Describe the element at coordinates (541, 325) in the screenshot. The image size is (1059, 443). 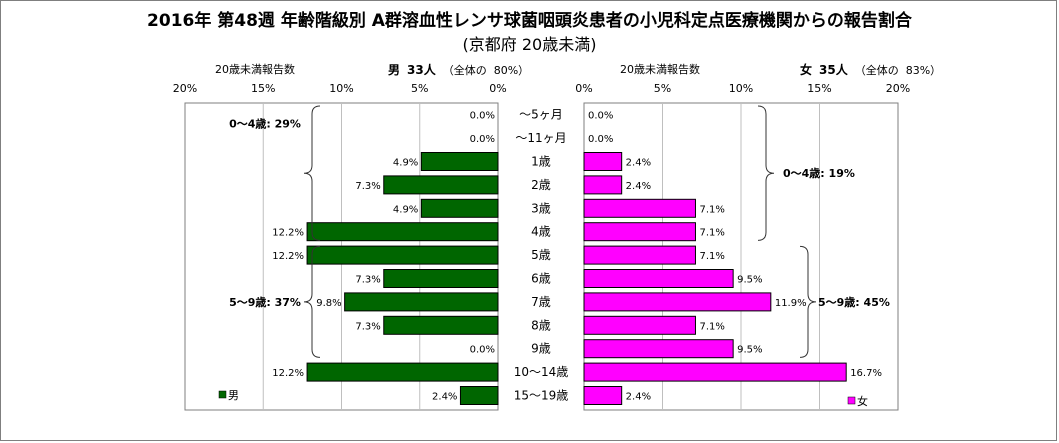
I see `category-label: 8歳` at that location.